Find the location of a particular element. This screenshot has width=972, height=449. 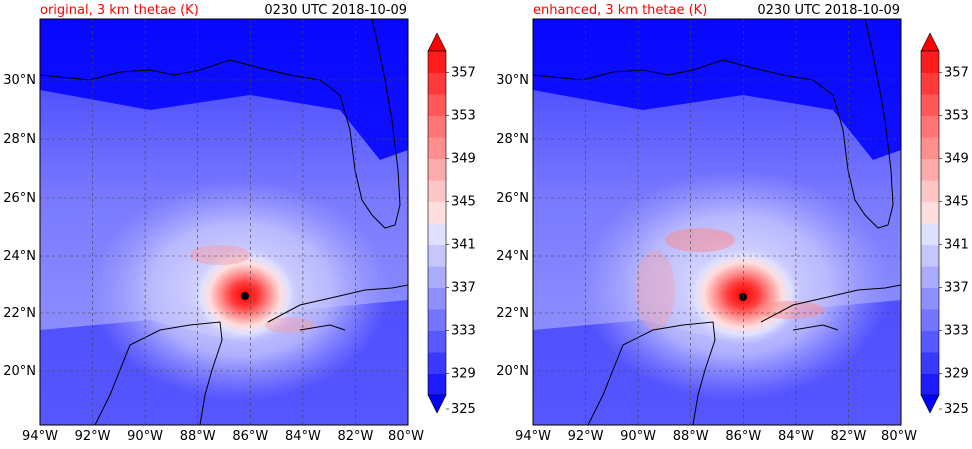

colorbar-tick-label: 341 is located at coordinates (956, 245).